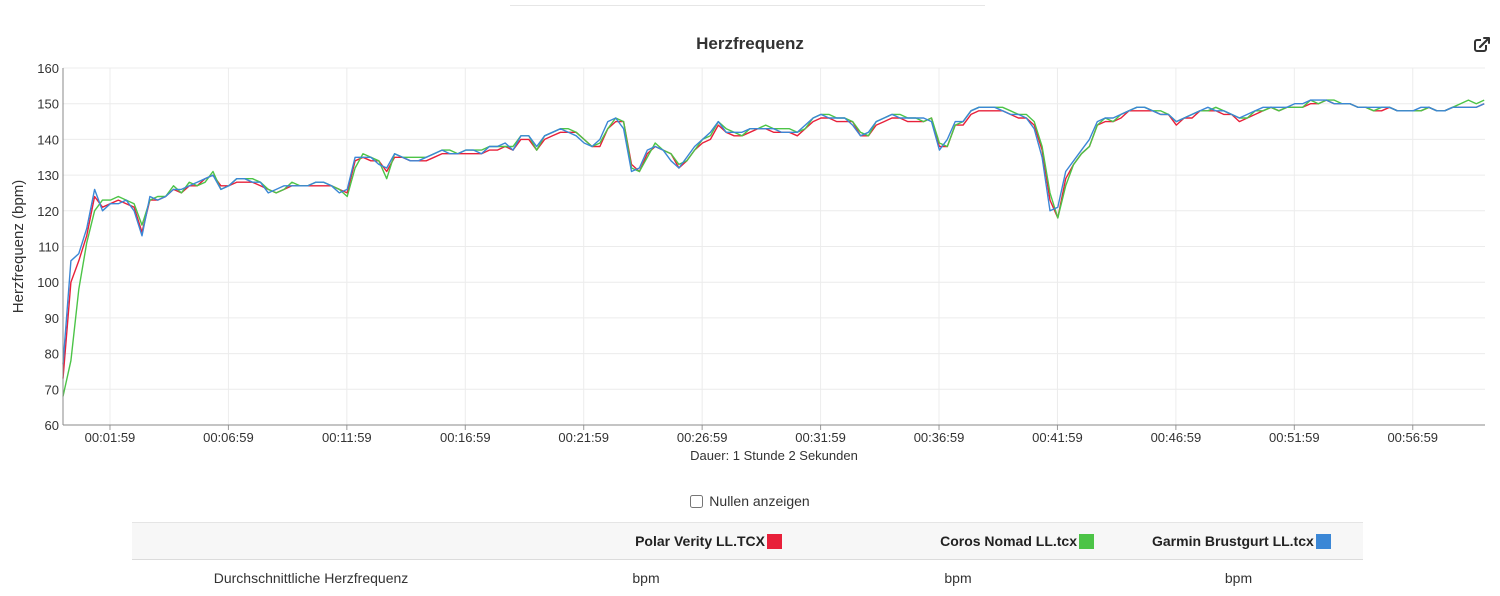 The width and height of the screenshot is (1500, 596). Describe the element at coordinates (52, 354) in the screenshot. I see `y-tick-label: 80` at that location.